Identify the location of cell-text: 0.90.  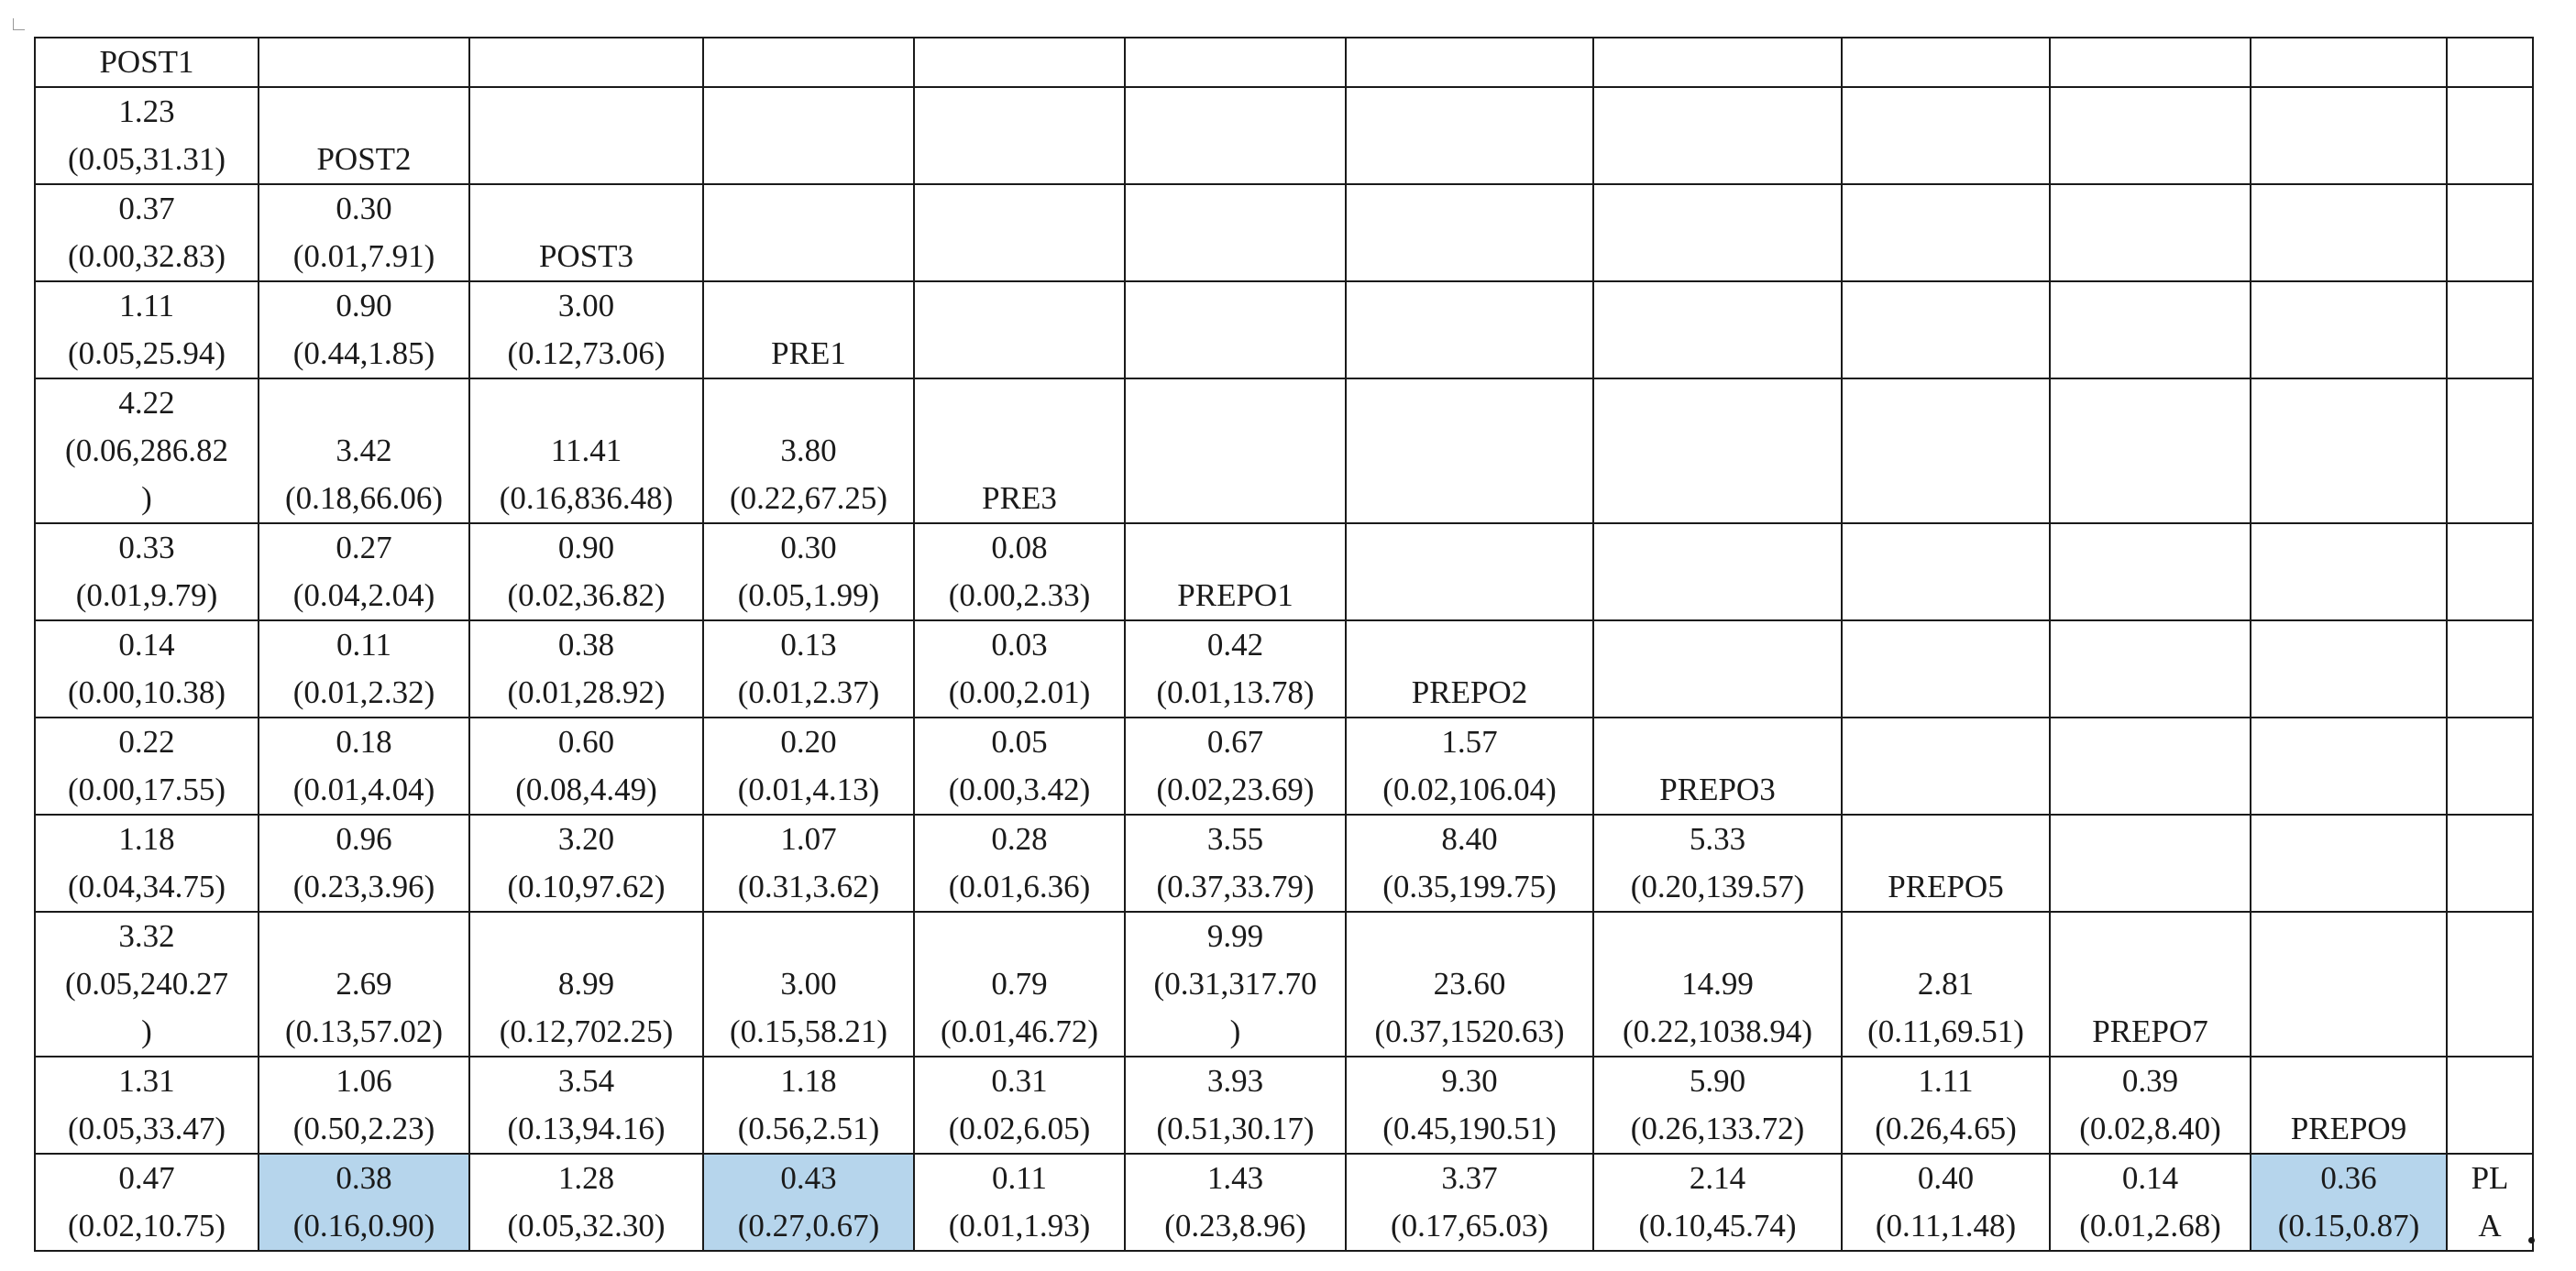
(586, 547).